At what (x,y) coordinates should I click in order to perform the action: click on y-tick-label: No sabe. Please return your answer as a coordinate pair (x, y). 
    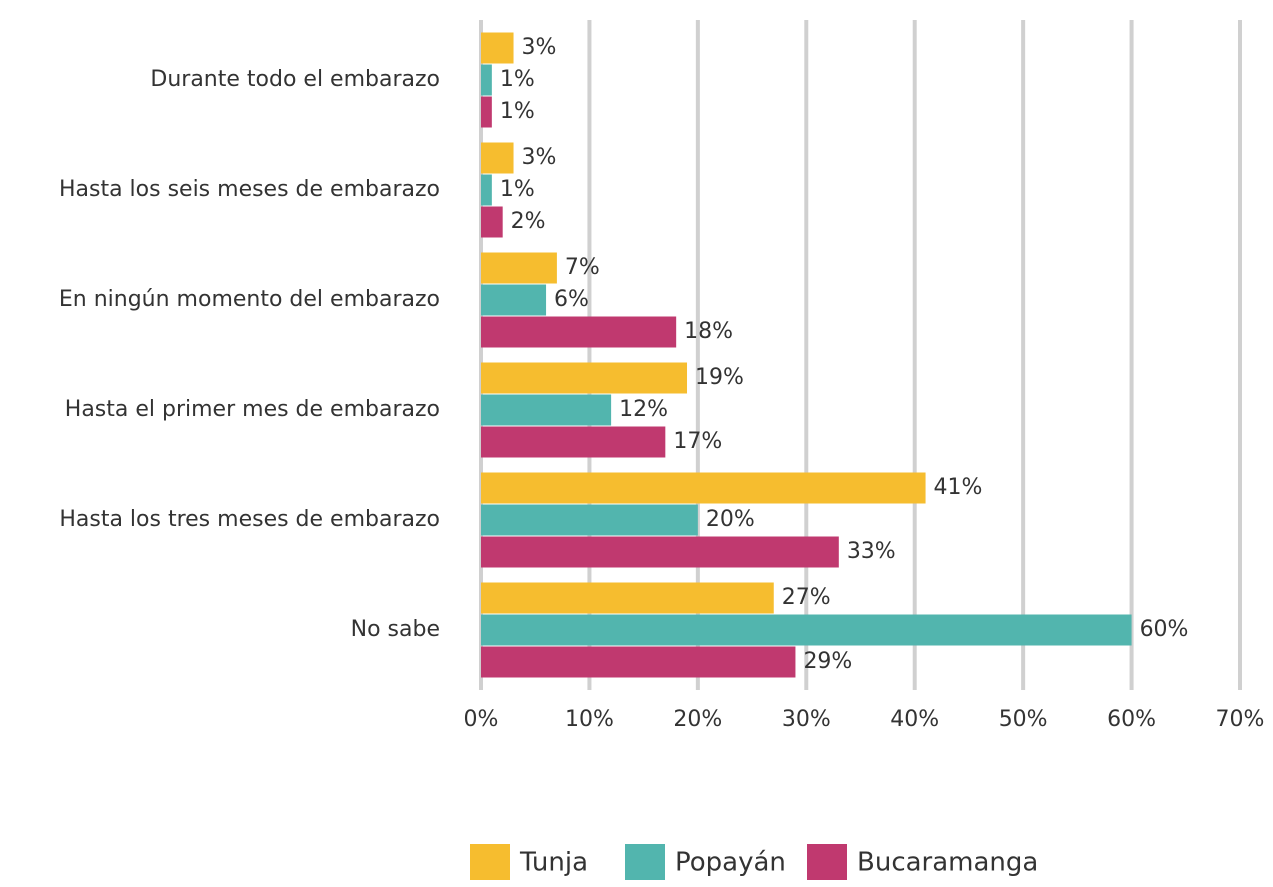
    Looking at the image, I should click on (395, 629).